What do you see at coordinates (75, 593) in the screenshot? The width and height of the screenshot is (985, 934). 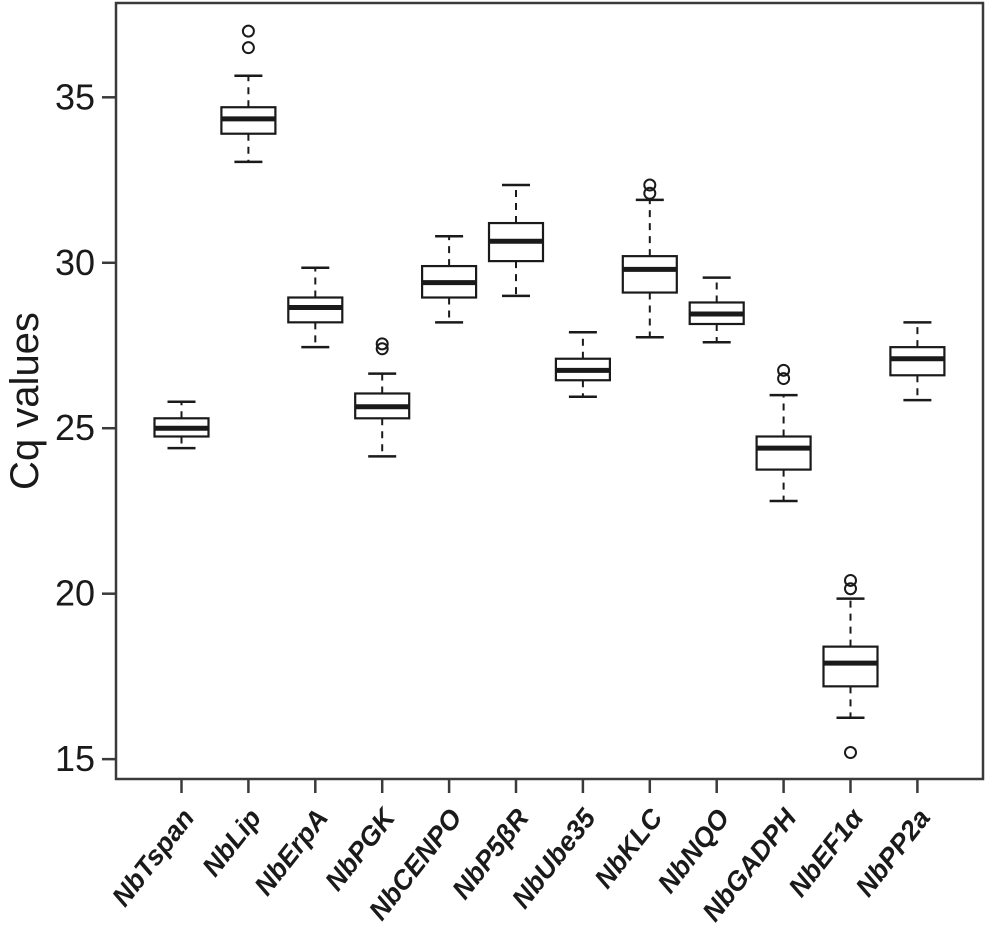 I see `y-tick-label: 20` at bounding box center [75, 593].